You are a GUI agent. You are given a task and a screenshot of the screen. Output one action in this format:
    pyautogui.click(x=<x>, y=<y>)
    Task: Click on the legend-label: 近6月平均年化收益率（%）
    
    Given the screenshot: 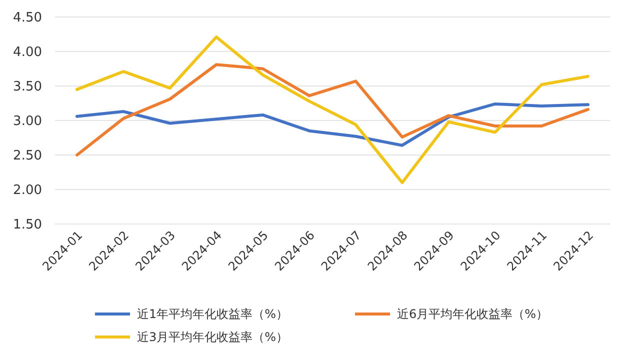 What is the action you would take?
    pyautogui.click(x=472, y=314)
    